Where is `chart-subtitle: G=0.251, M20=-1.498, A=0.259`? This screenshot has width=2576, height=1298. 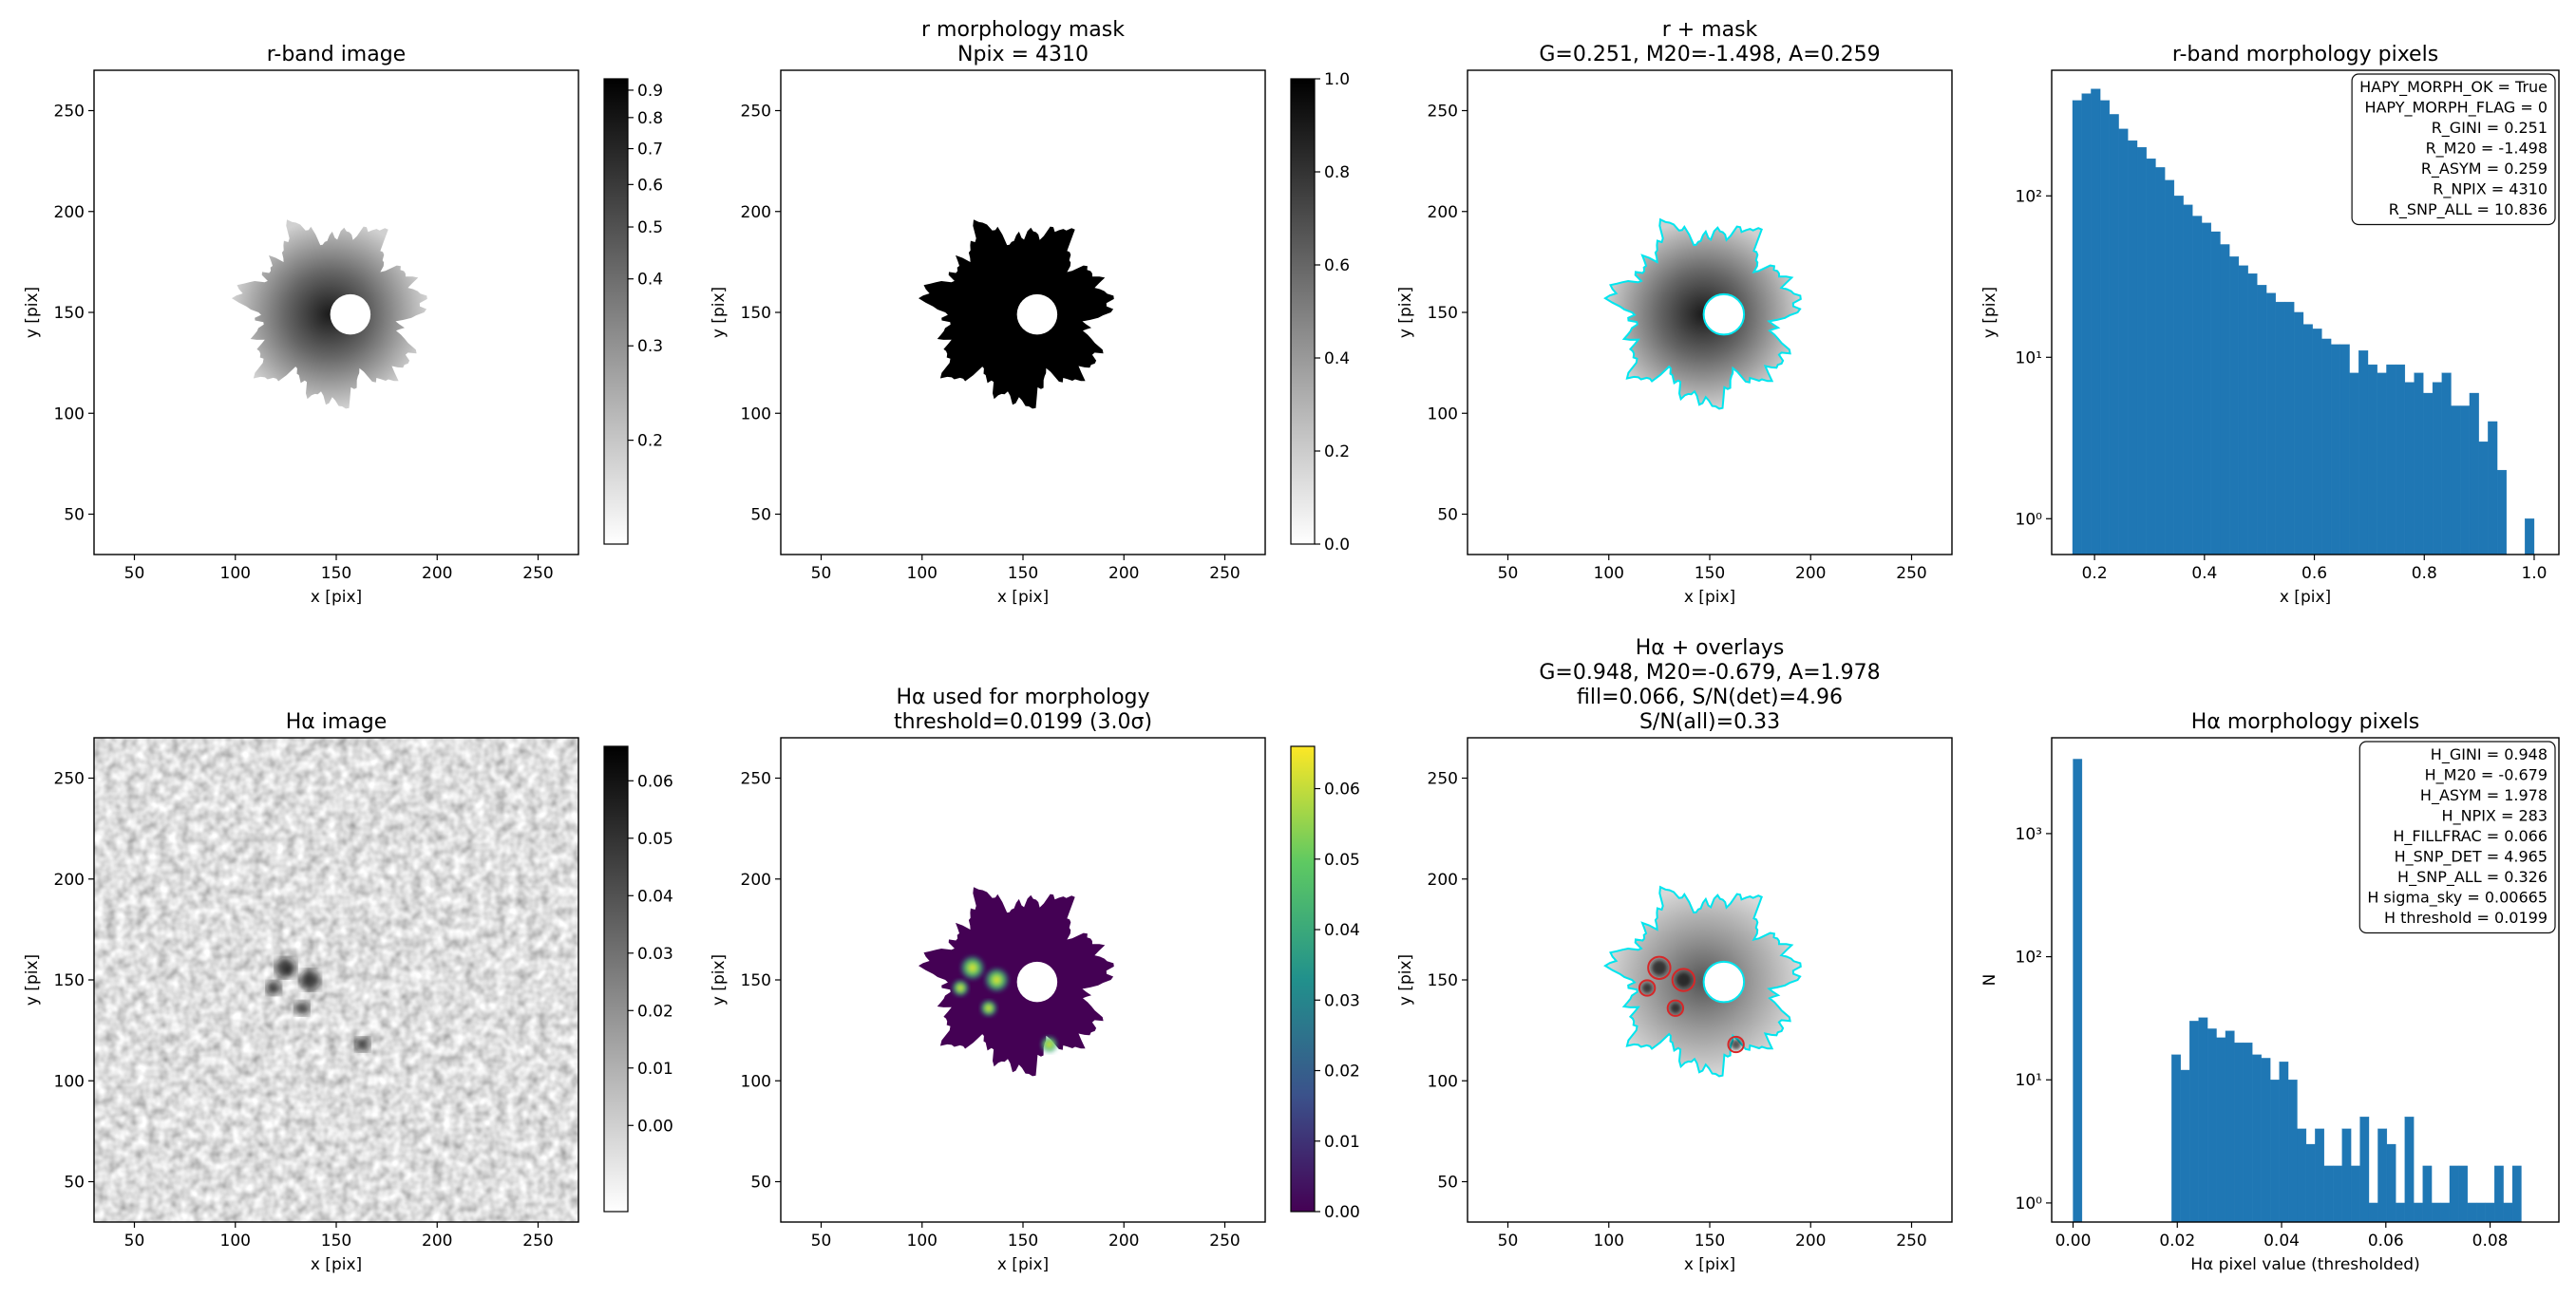
chart-subtitle: G=0.251, M20=-1.498, A=0.259 is located at coordinates (1709, 54).